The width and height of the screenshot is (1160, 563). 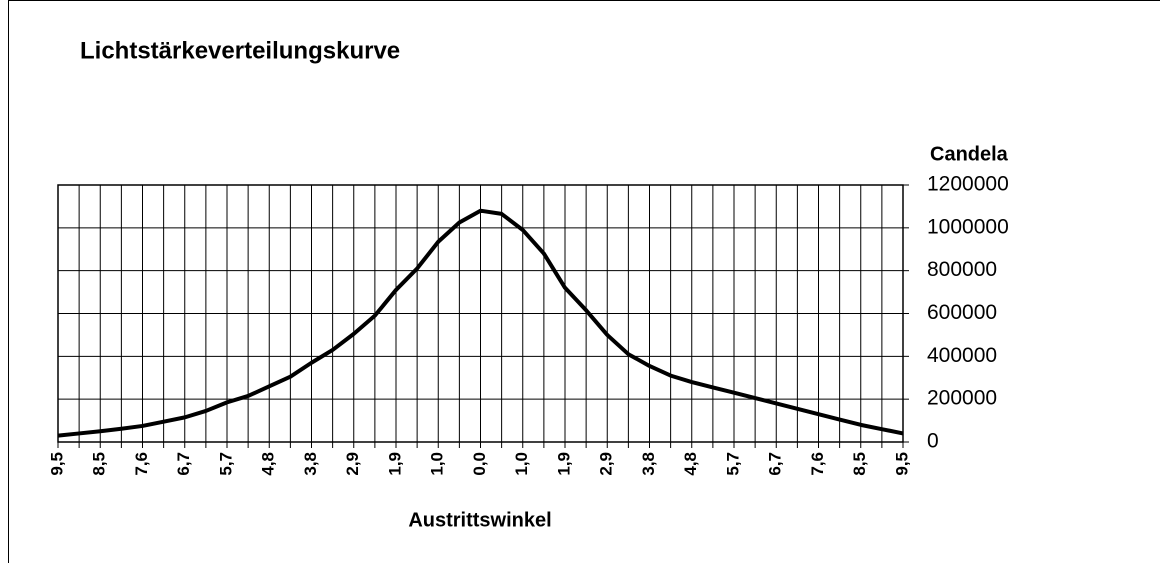 What do you see at coordinates (968, 184) in the screenshot?
I see `y-tick-label: 1200000` at bounding box center [968, 184].